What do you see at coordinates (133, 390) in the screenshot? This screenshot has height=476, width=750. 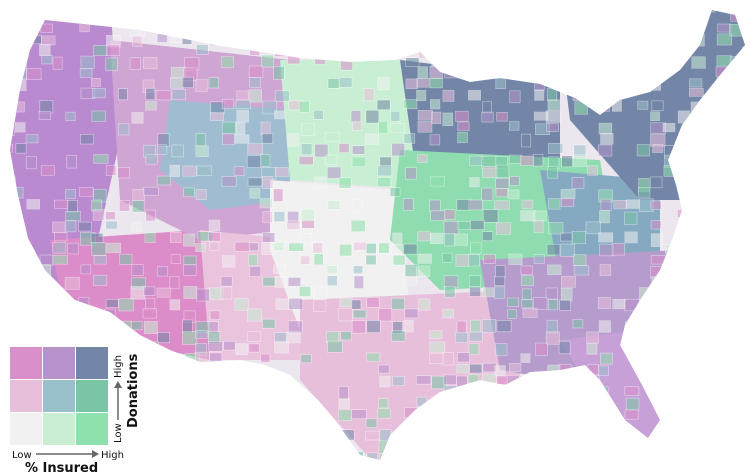 I see `y-axis-title: Donations` at bounding box center [133, 390].